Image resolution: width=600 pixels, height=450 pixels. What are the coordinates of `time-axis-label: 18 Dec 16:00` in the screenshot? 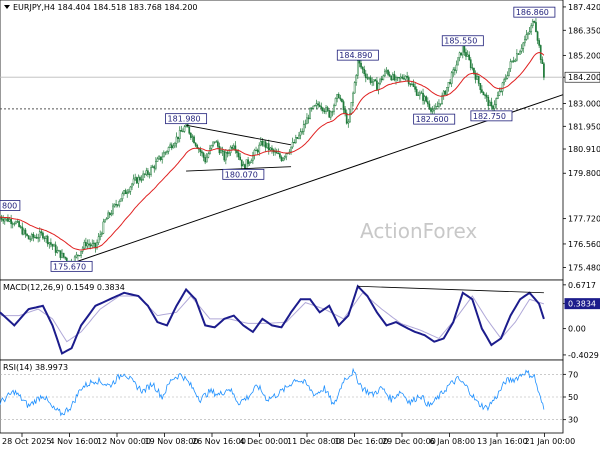 It's located at (362, 441).